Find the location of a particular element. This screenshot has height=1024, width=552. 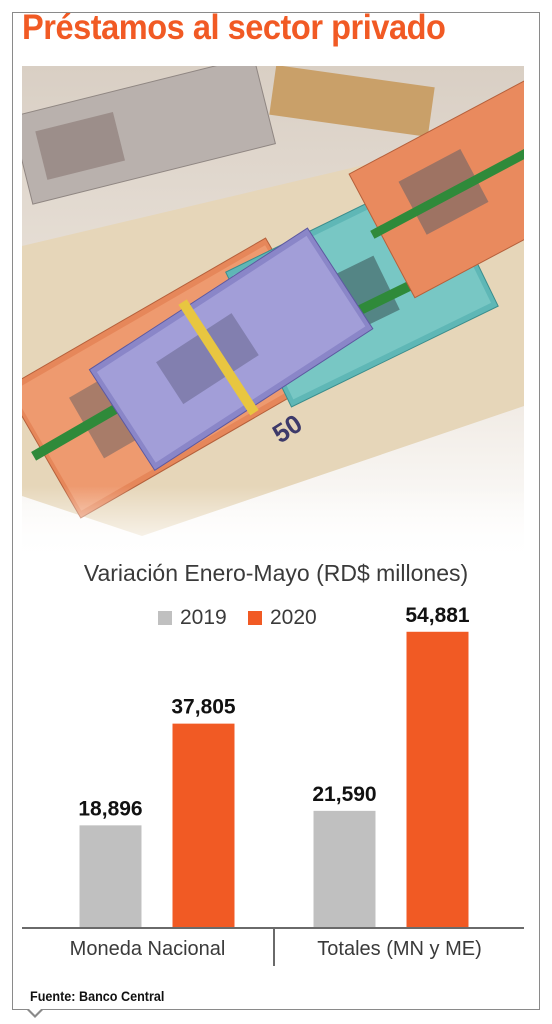

data-label-2020-moneda-nacional: 37,805 is located at coordinates (203, 707).